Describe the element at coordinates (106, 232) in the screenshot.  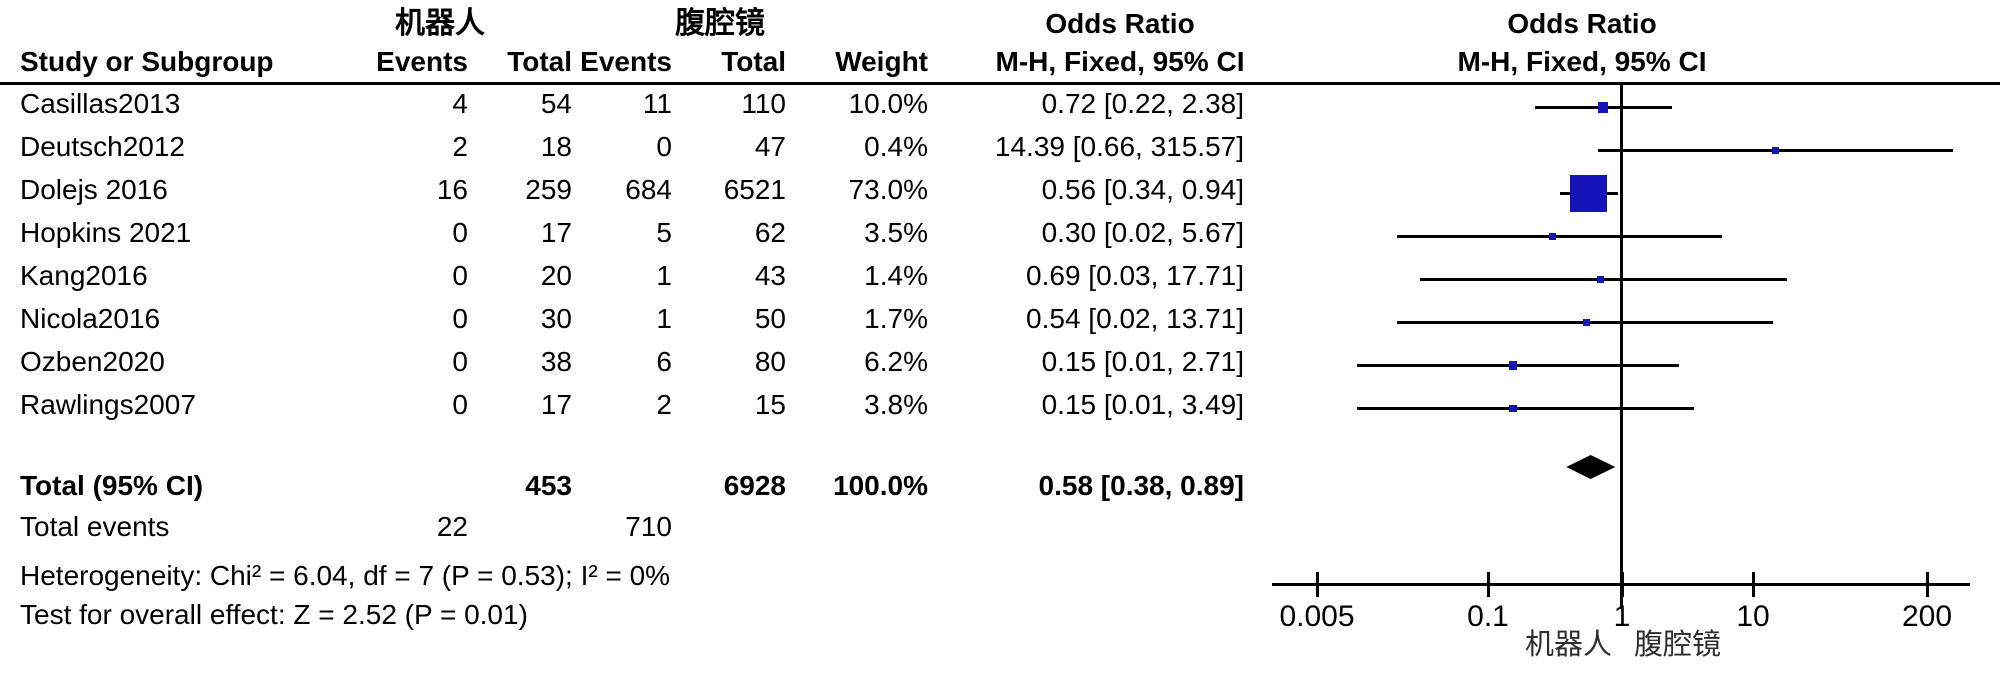
I see `study-name: Hopkins 2021` at that location.